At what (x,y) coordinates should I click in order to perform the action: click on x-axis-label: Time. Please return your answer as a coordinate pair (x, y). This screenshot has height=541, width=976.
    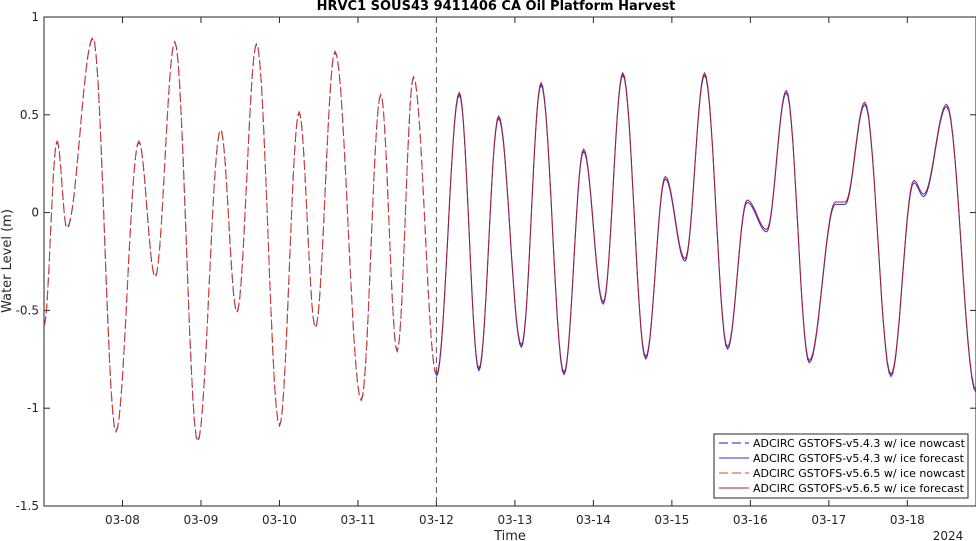
    Looking at the image, I should click on (509, 535).